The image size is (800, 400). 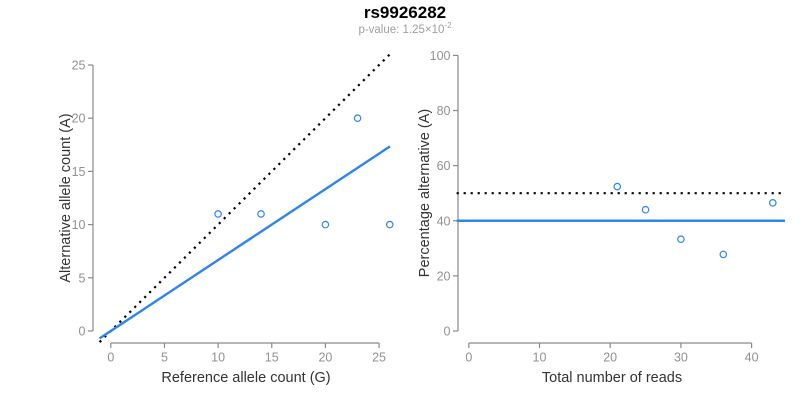 I want to click on x-tick-label: 40, so click(x=752, y=358).